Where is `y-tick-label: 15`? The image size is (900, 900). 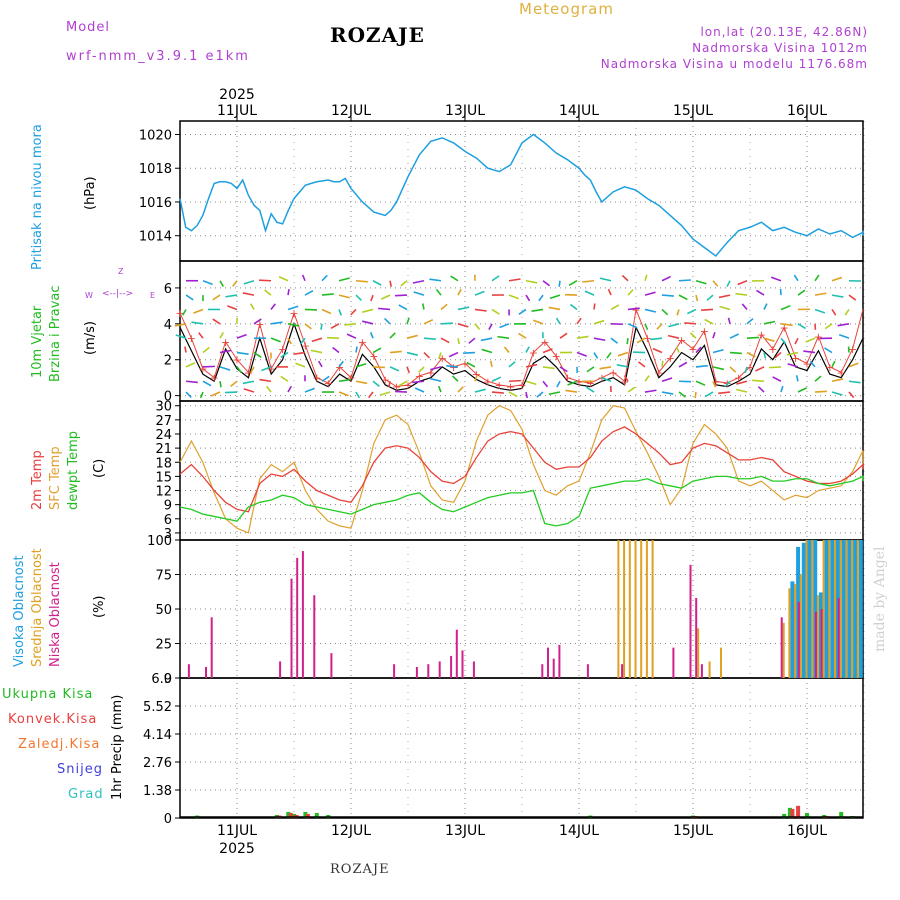
y-tick-label: 15 is located at coordinates (163, 477).